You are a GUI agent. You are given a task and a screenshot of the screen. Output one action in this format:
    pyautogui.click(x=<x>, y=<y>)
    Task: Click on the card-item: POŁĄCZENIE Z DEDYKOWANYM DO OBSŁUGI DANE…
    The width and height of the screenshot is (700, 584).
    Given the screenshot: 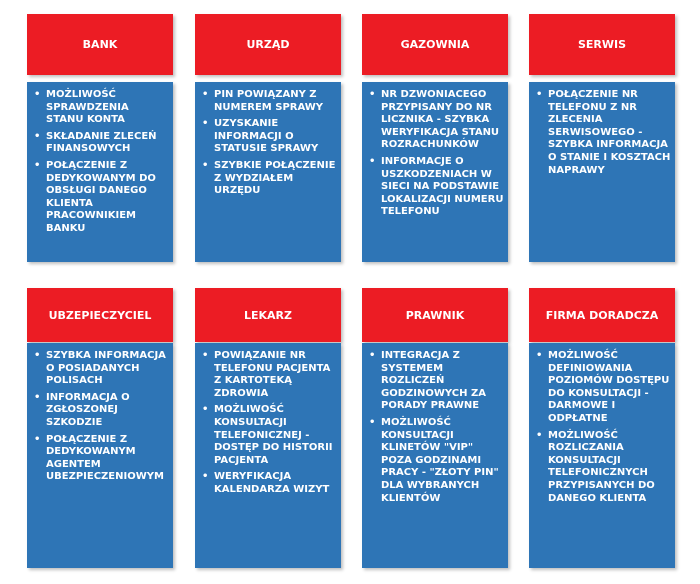 What is the action you would take?
    pyautogui.click(x=101, y=198)
    